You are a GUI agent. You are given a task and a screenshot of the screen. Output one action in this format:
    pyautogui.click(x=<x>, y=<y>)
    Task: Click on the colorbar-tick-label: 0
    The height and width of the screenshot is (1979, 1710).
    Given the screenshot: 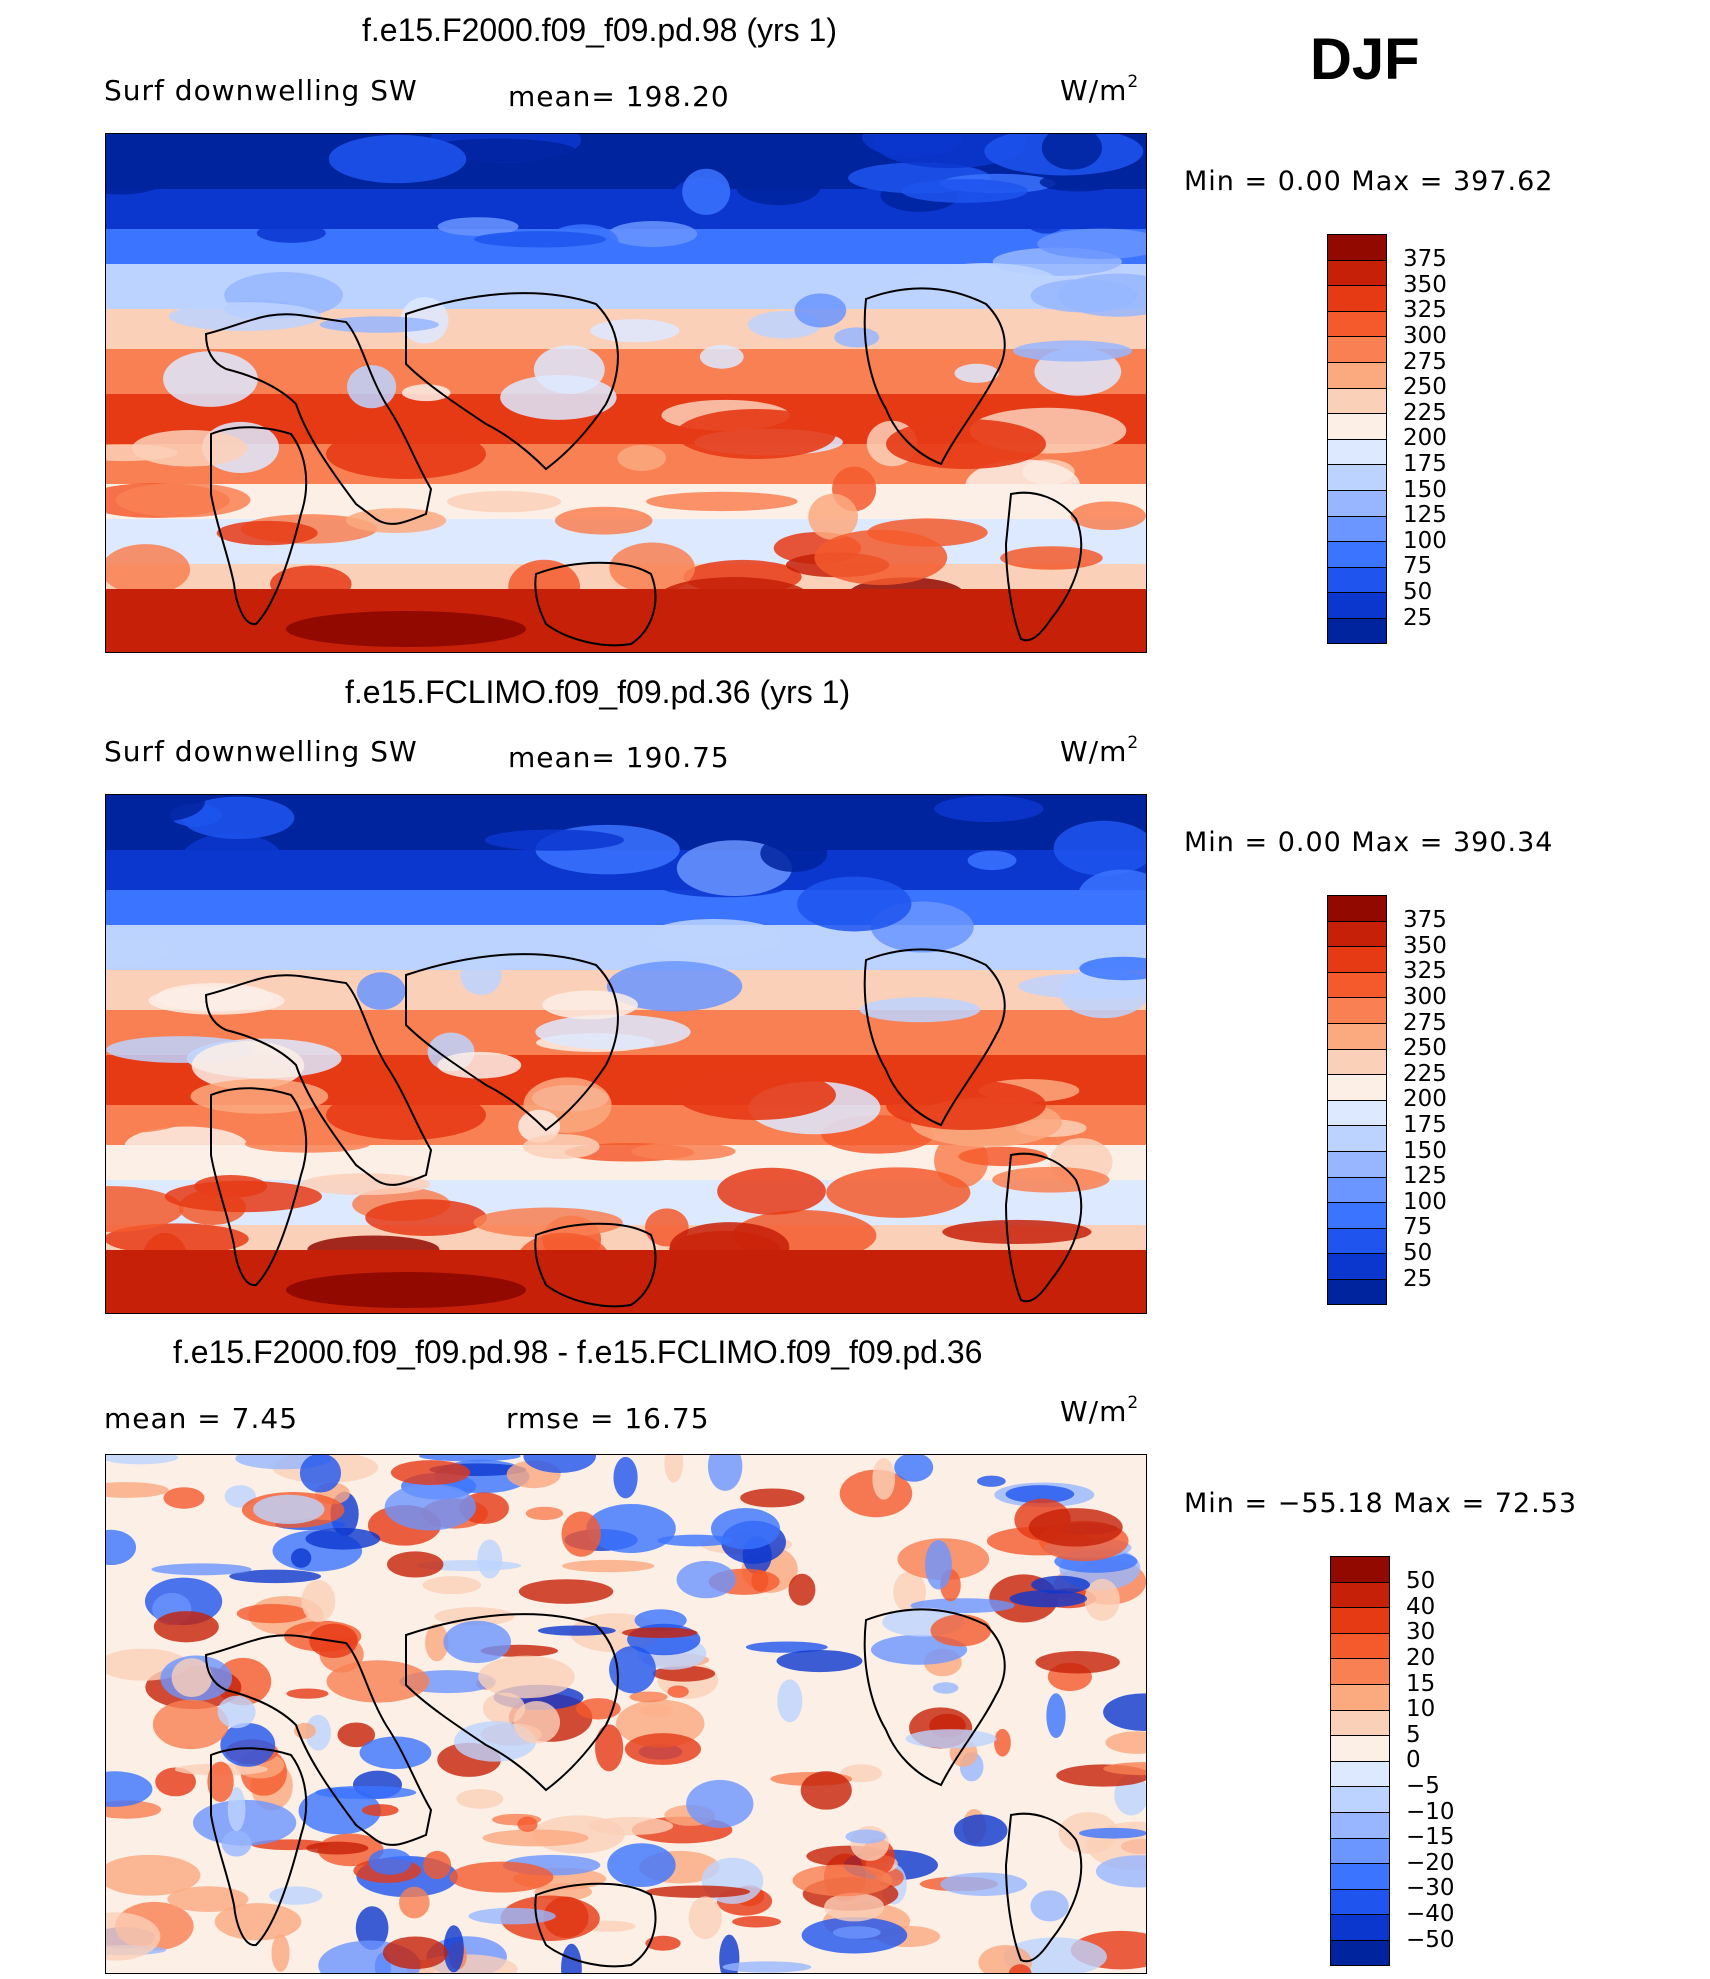 What is the action you would take?
    pyautogui.click(x=1413, y=1760)
    